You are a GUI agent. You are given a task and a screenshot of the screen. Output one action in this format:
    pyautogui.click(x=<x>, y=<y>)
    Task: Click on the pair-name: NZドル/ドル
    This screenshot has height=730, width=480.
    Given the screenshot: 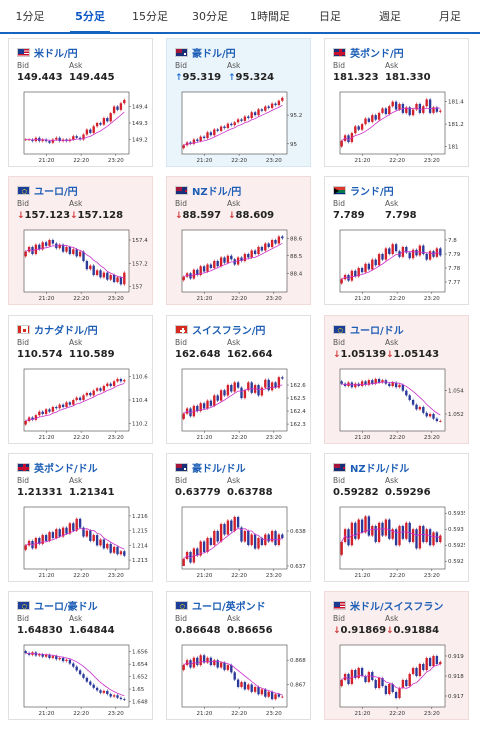 What is the action you would take?
    pyautogui.click(x=380, y=469)
    